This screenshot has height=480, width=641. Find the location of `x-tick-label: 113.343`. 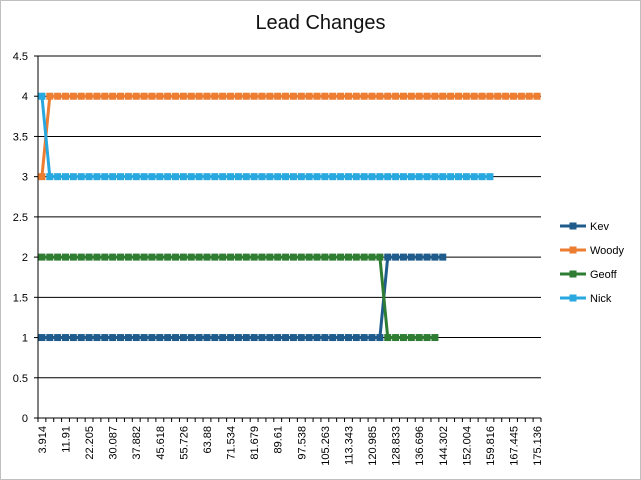

x-tick-label: 113.343 is located at coordinates (349, 445).